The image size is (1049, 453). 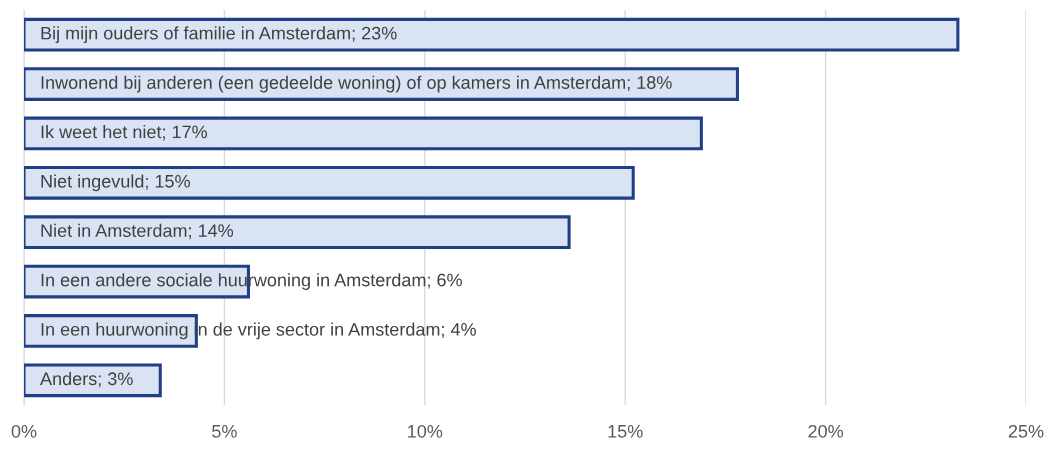 What do you see at coordinates (826, 431) in the screenshot?
I see `x-tick-label: 20%` at bounding box center [826, 431].